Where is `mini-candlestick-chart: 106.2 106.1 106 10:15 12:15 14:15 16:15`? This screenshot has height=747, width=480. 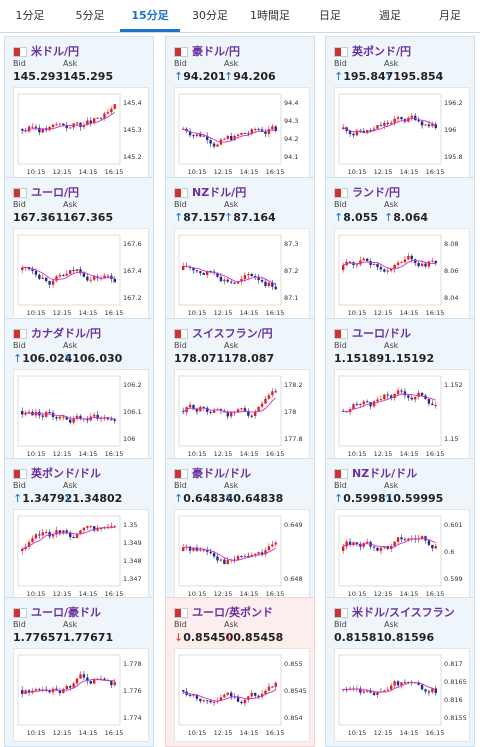 mini-candlestick-chart: 106.2 106.1 106 10:15 12:15 14:15 16:15 is located at coordinates (81, 416).